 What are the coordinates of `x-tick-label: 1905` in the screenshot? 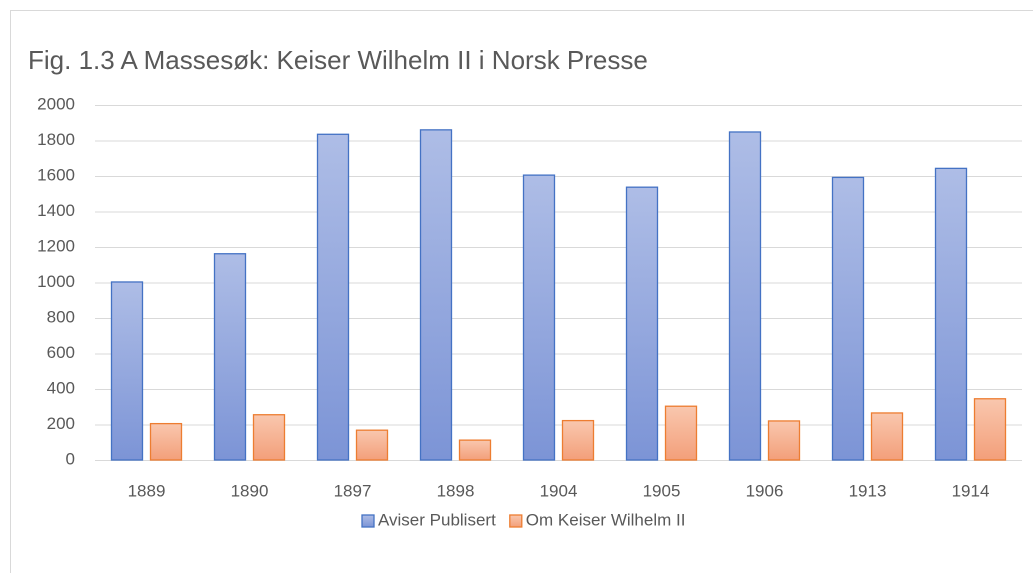 It's located at (662, 490).